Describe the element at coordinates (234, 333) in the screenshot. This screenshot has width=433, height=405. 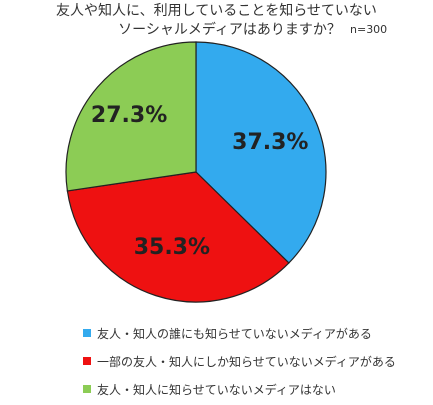
I see `legend-label: 友人・知人の誰にも知らせていないメディアがある` at that location.